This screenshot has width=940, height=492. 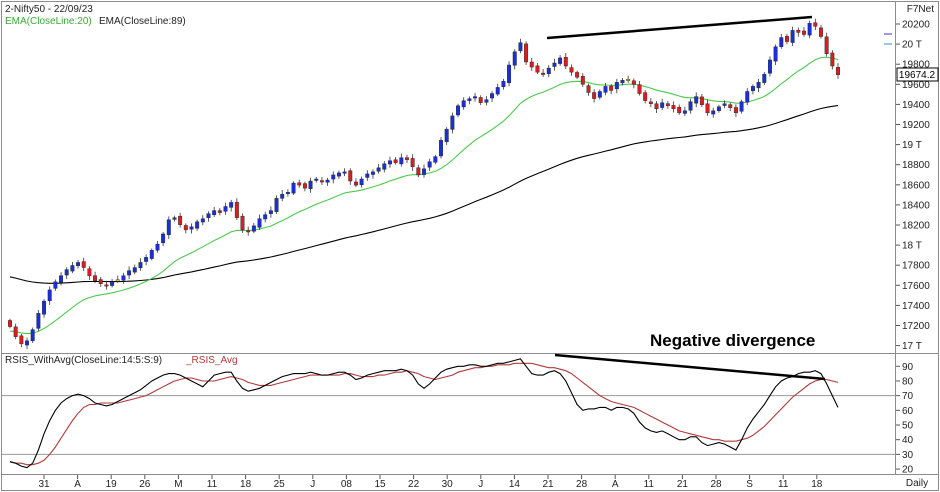 What do you see at coordinates (916, 226) in the screenshot?
I see `price-y-tick-label: 18200` at bounding box center [916, 226].